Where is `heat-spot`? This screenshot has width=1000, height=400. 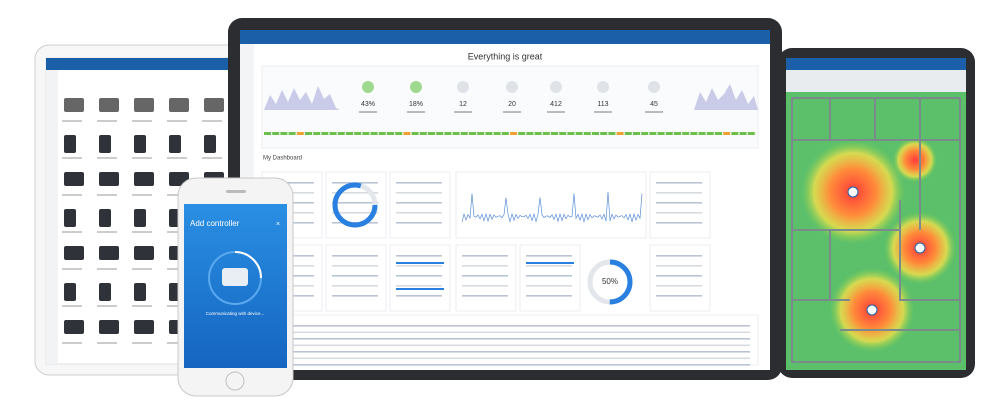 heat-spot is located at coordinates (915, 160).